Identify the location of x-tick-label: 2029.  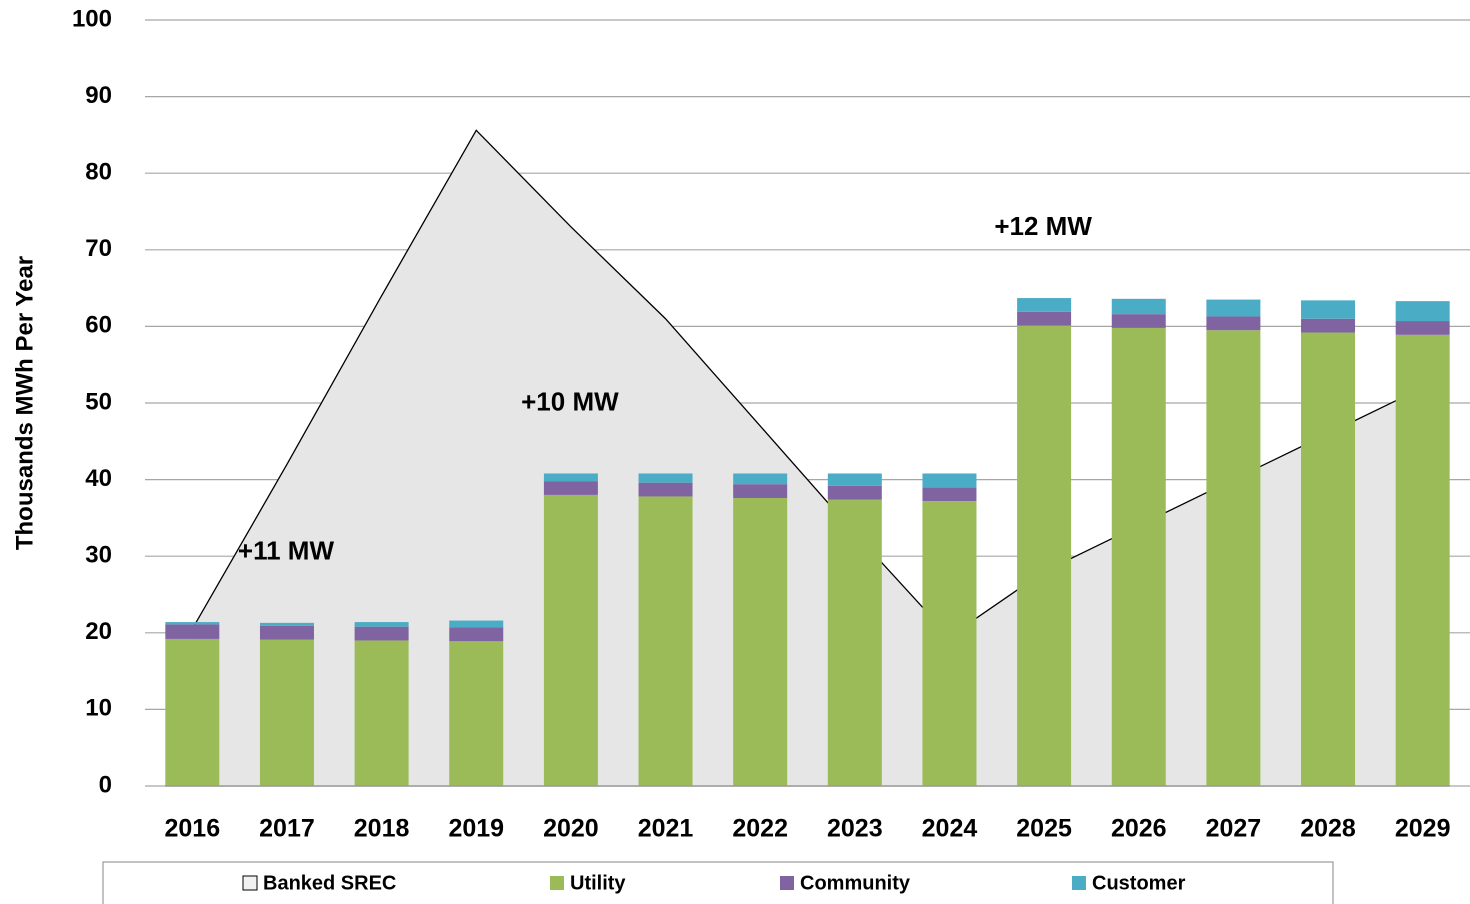
(1423, 829).